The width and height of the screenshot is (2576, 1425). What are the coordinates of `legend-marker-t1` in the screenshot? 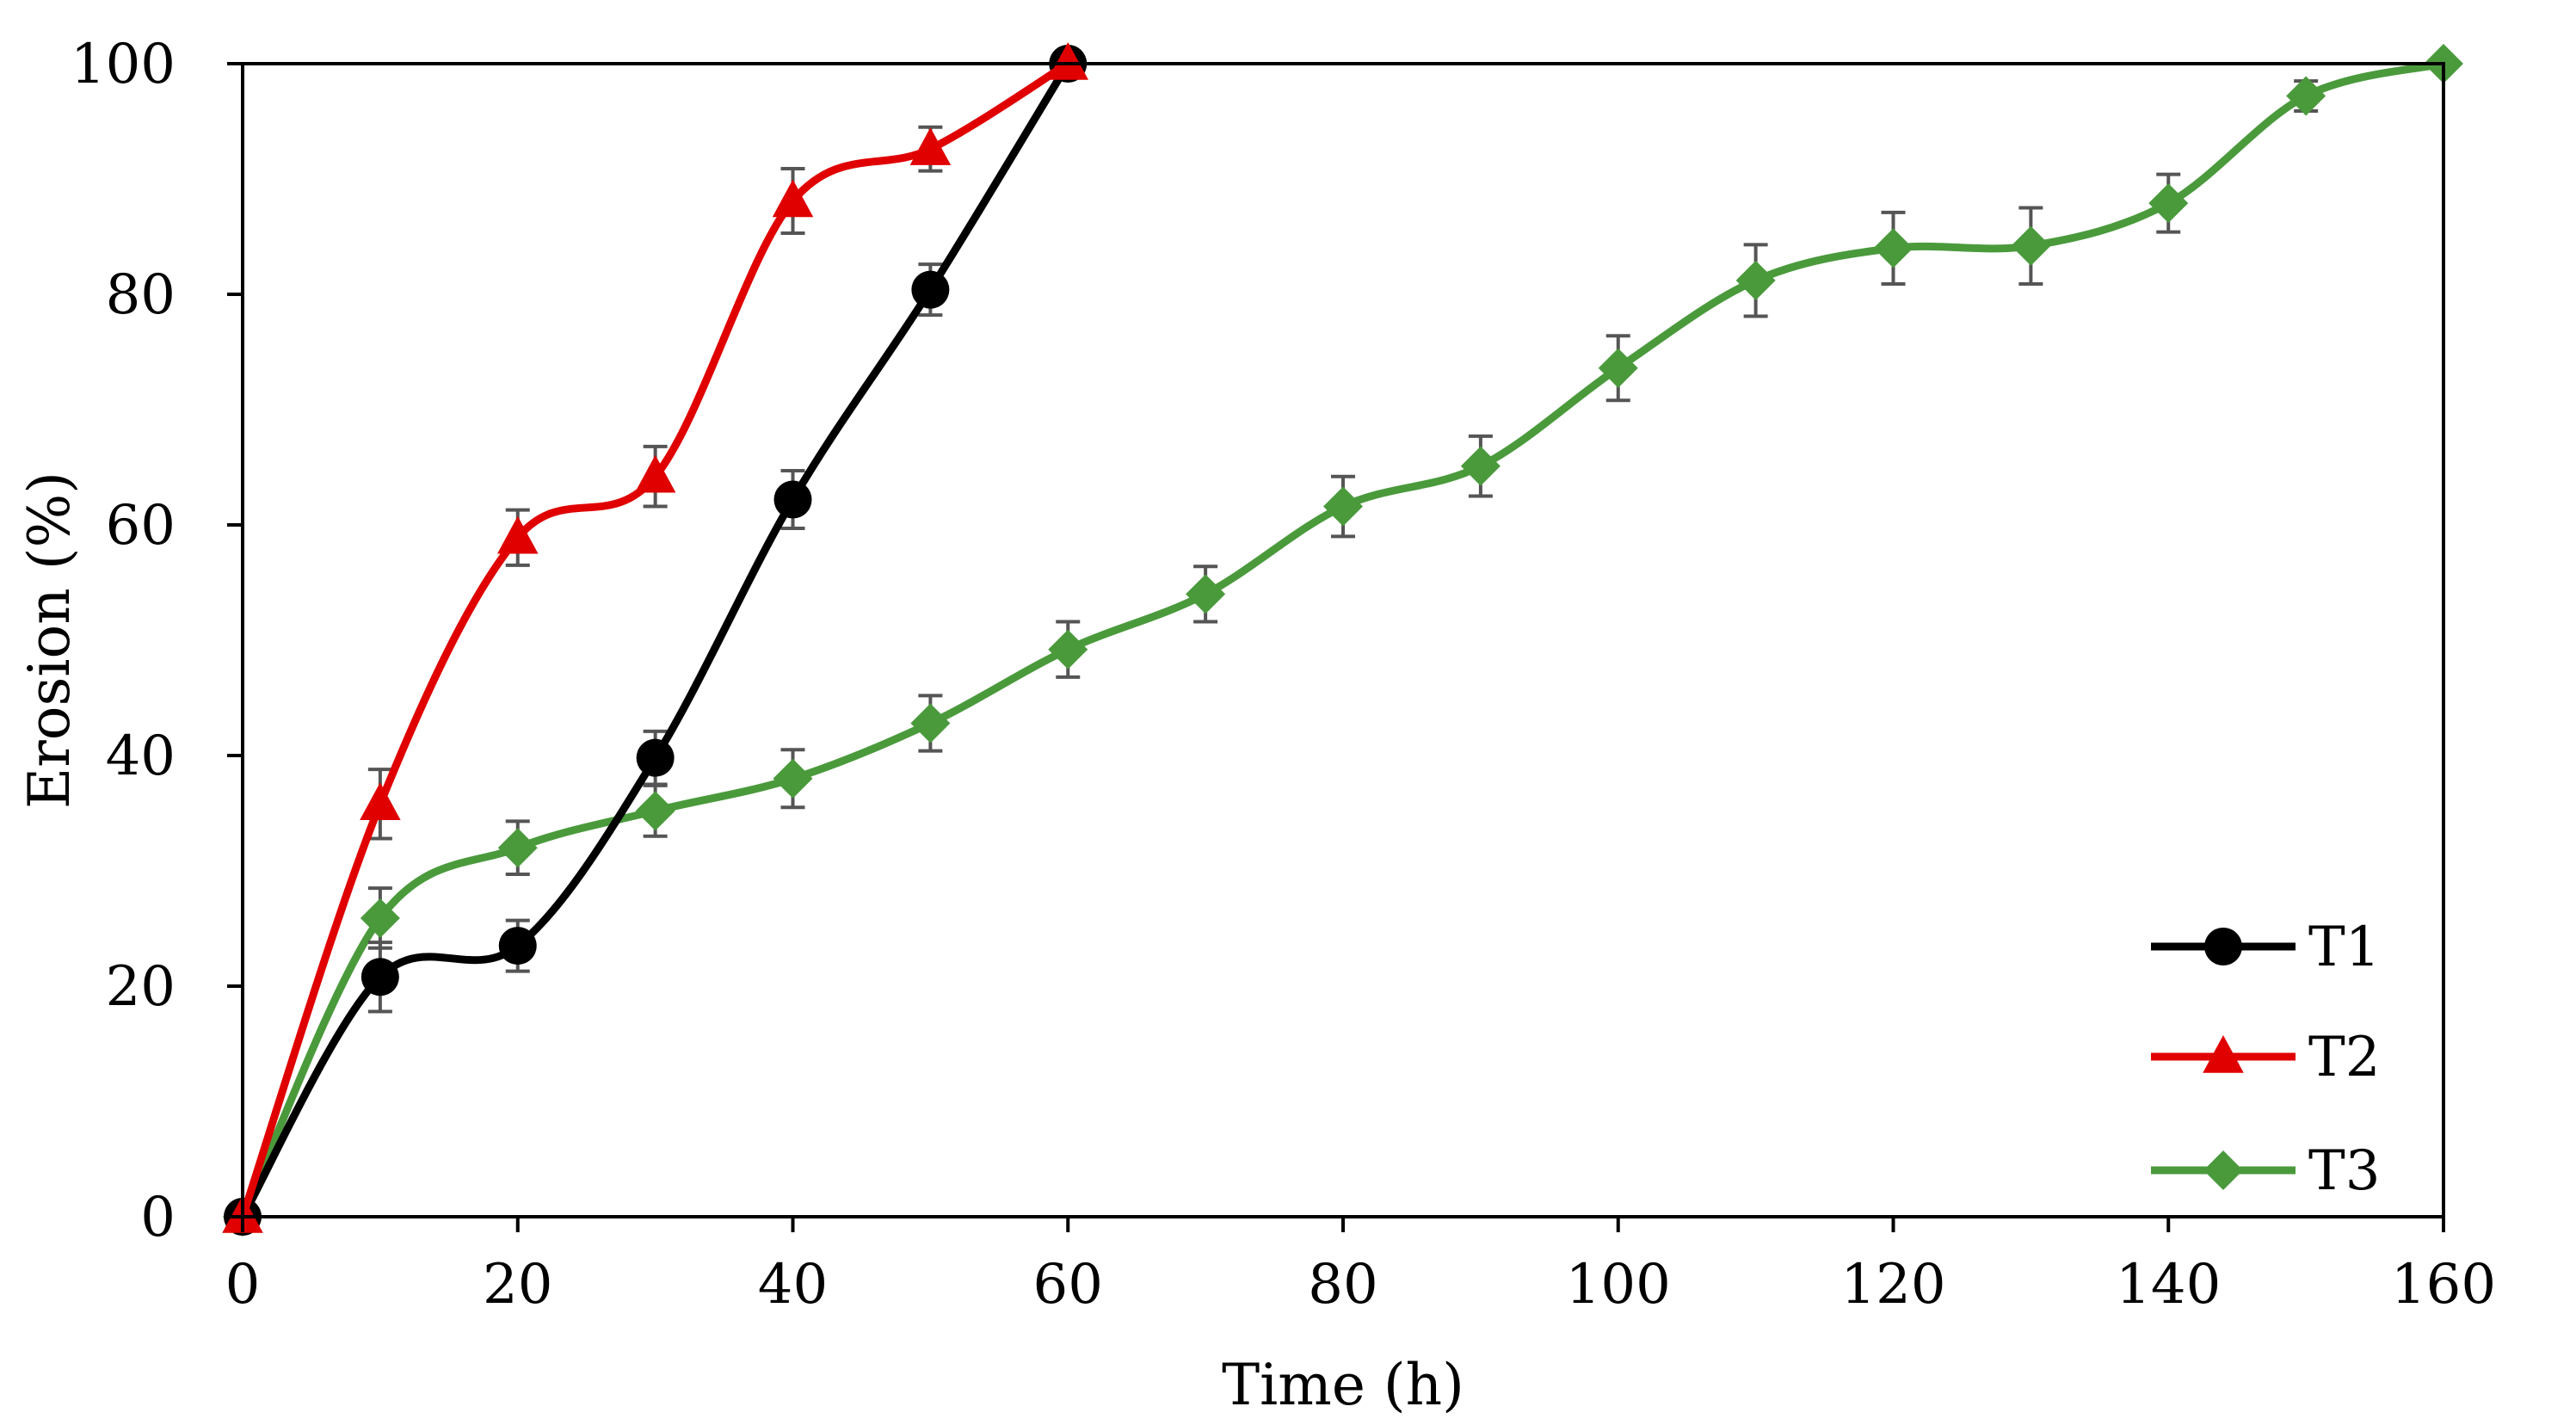 It's located at (2223, 947).